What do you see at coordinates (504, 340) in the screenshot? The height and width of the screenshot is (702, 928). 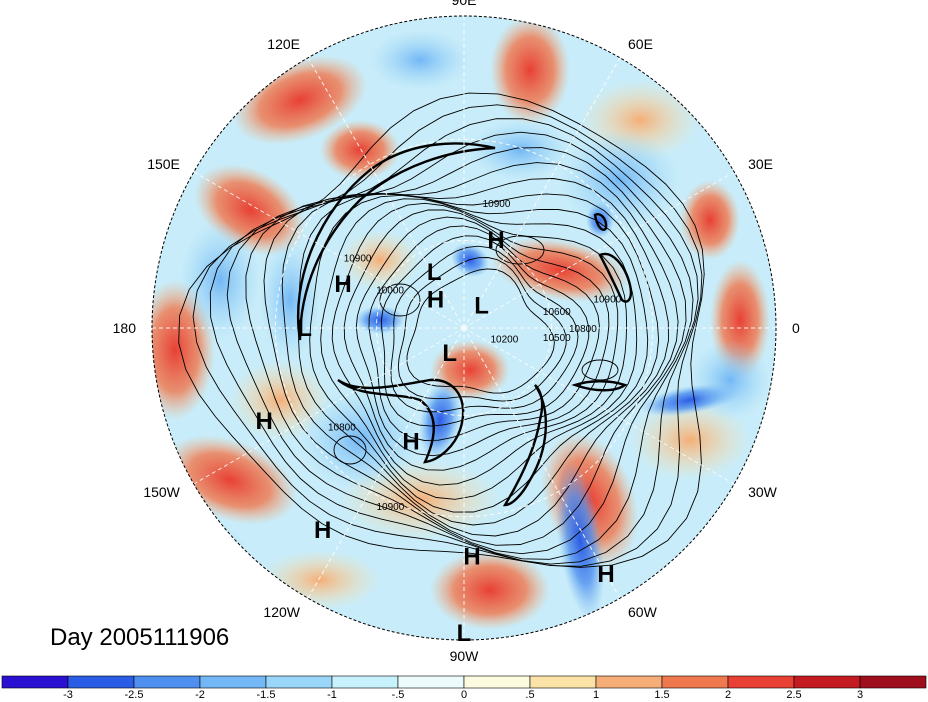 I see `contour-value-label: 10200` at bounding box center [504, 340].